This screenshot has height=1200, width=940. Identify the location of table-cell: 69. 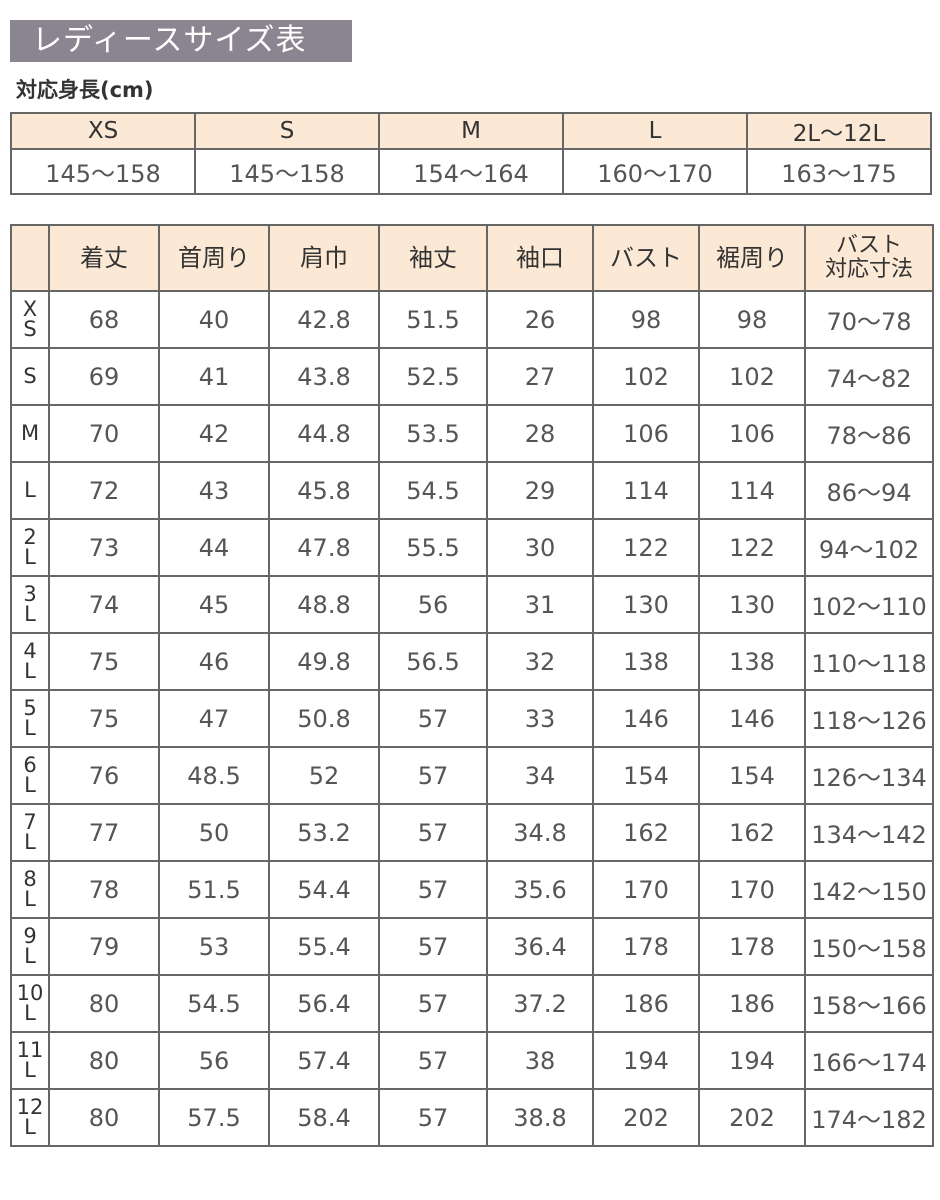
(104, 376).